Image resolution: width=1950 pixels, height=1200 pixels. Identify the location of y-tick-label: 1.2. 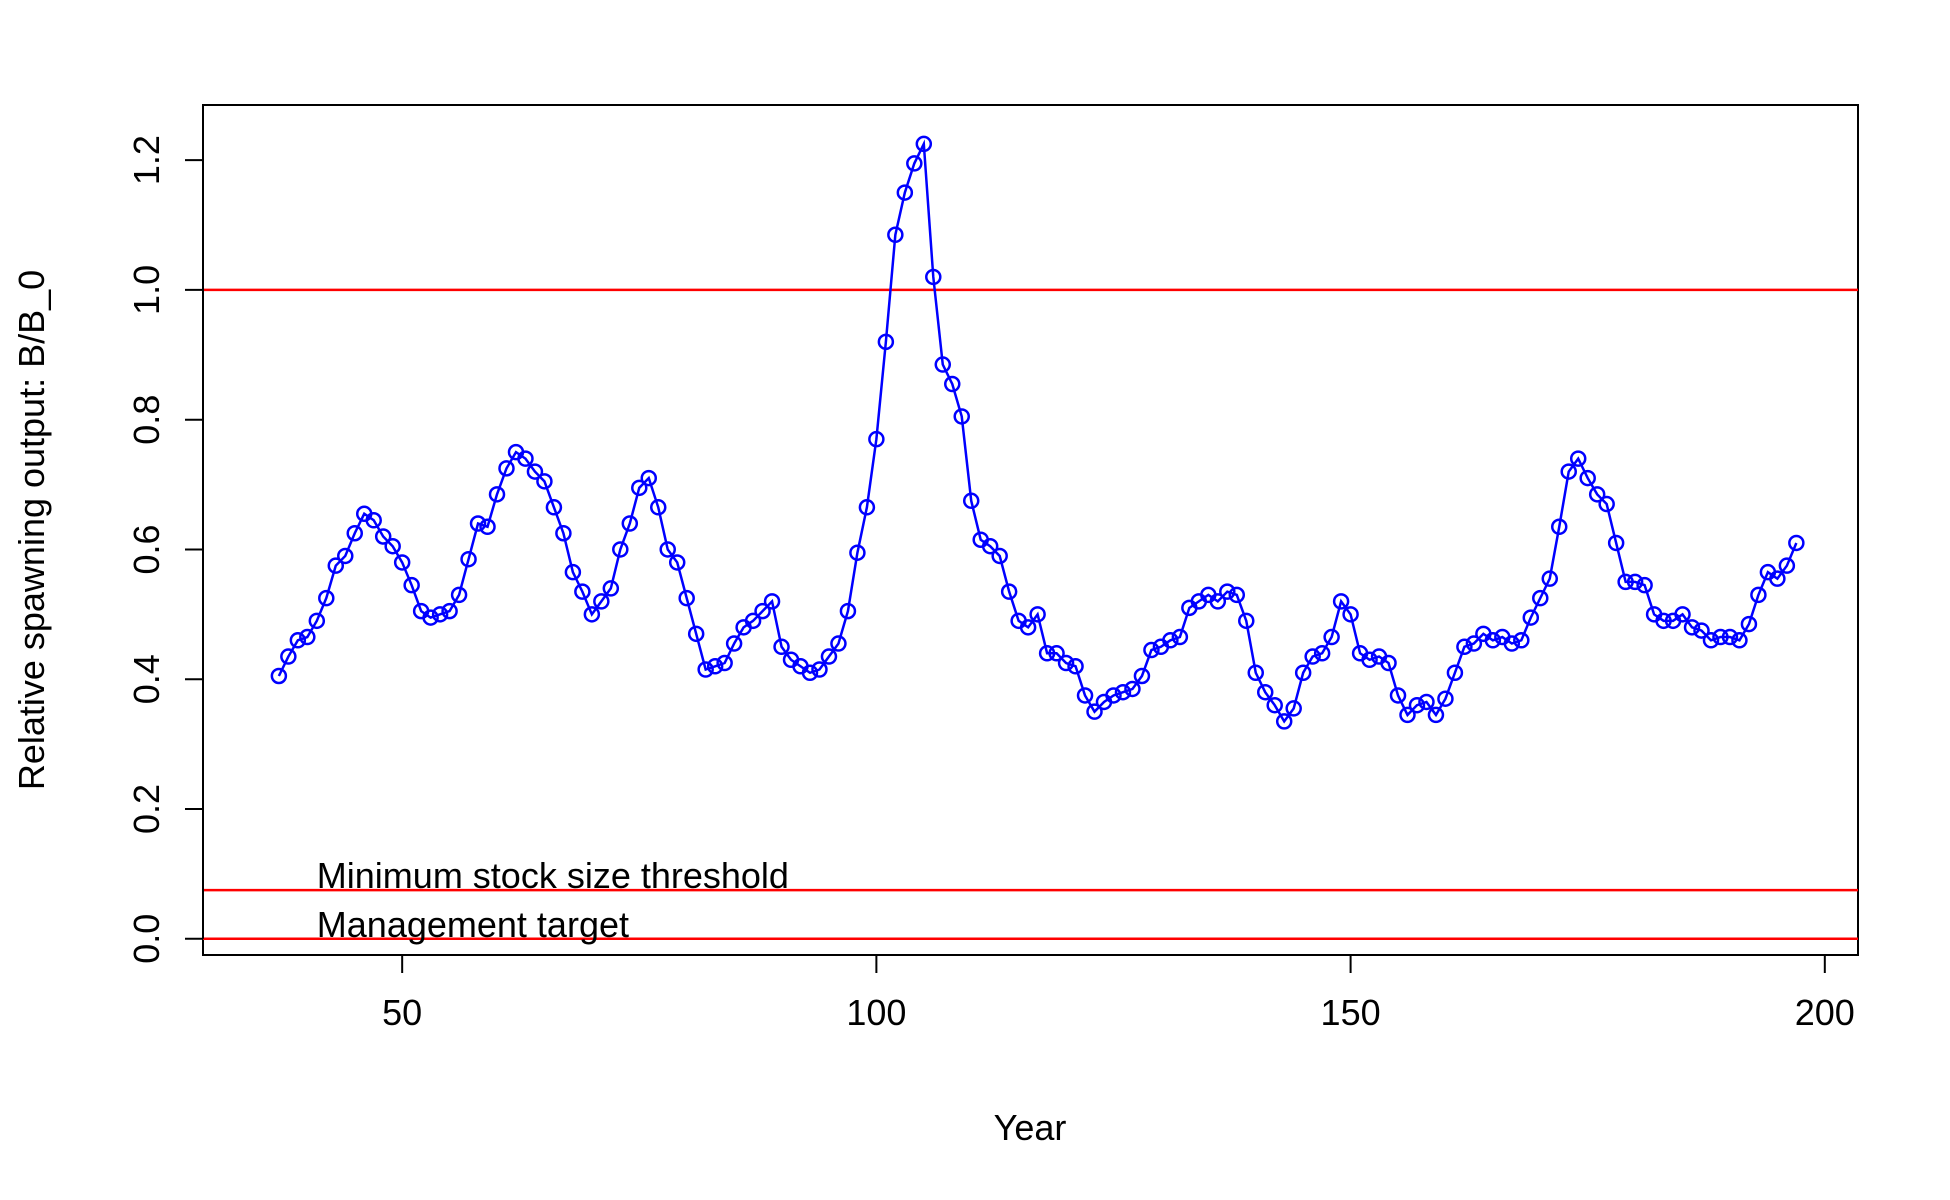
(146, 160).